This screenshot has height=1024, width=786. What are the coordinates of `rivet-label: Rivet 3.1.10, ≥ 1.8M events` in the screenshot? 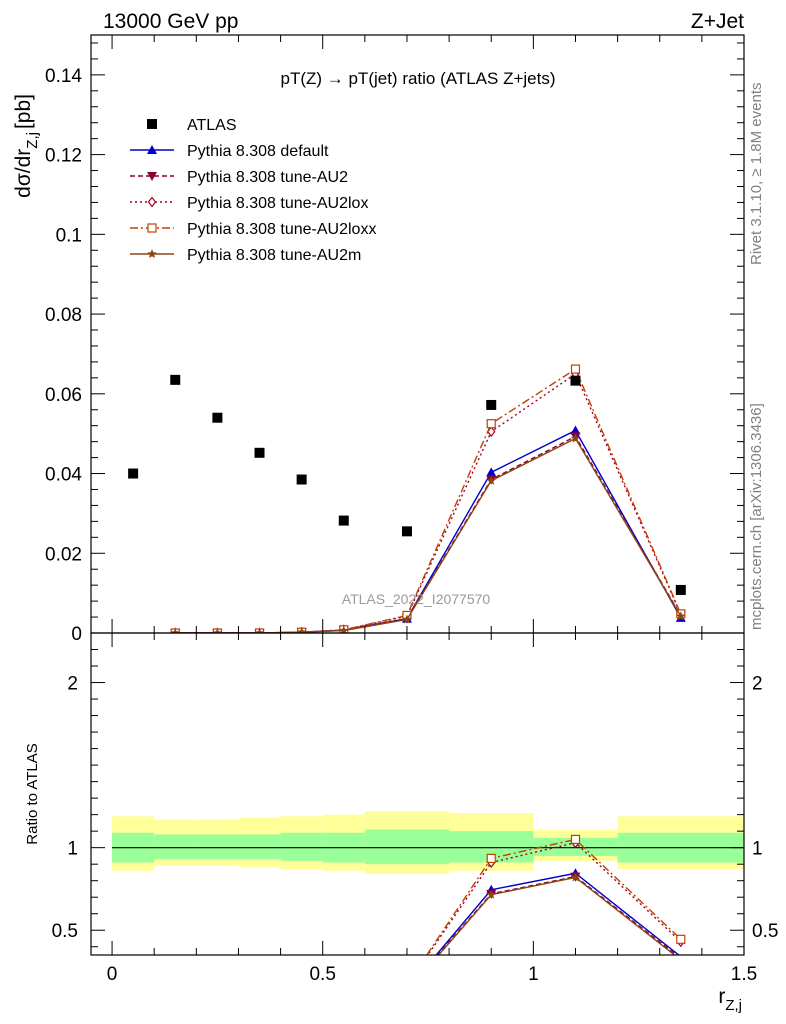 It's located at (756, 174).